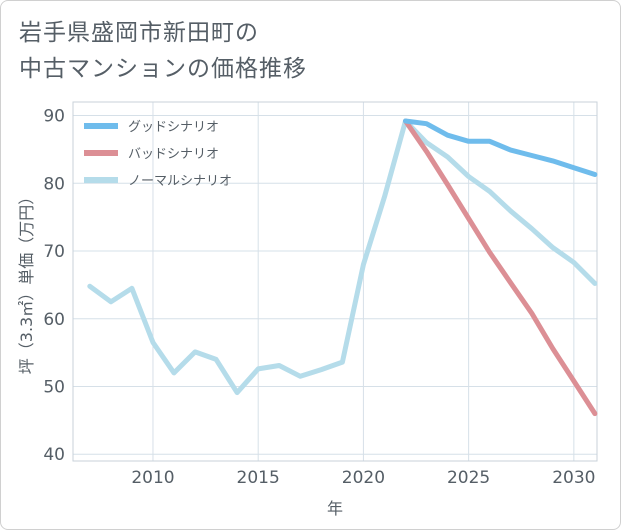 This screenshot has height=530, width=621. I want to click on x-tick-labels: 2010 2015 2020 2025 2030, so click(363, 478).